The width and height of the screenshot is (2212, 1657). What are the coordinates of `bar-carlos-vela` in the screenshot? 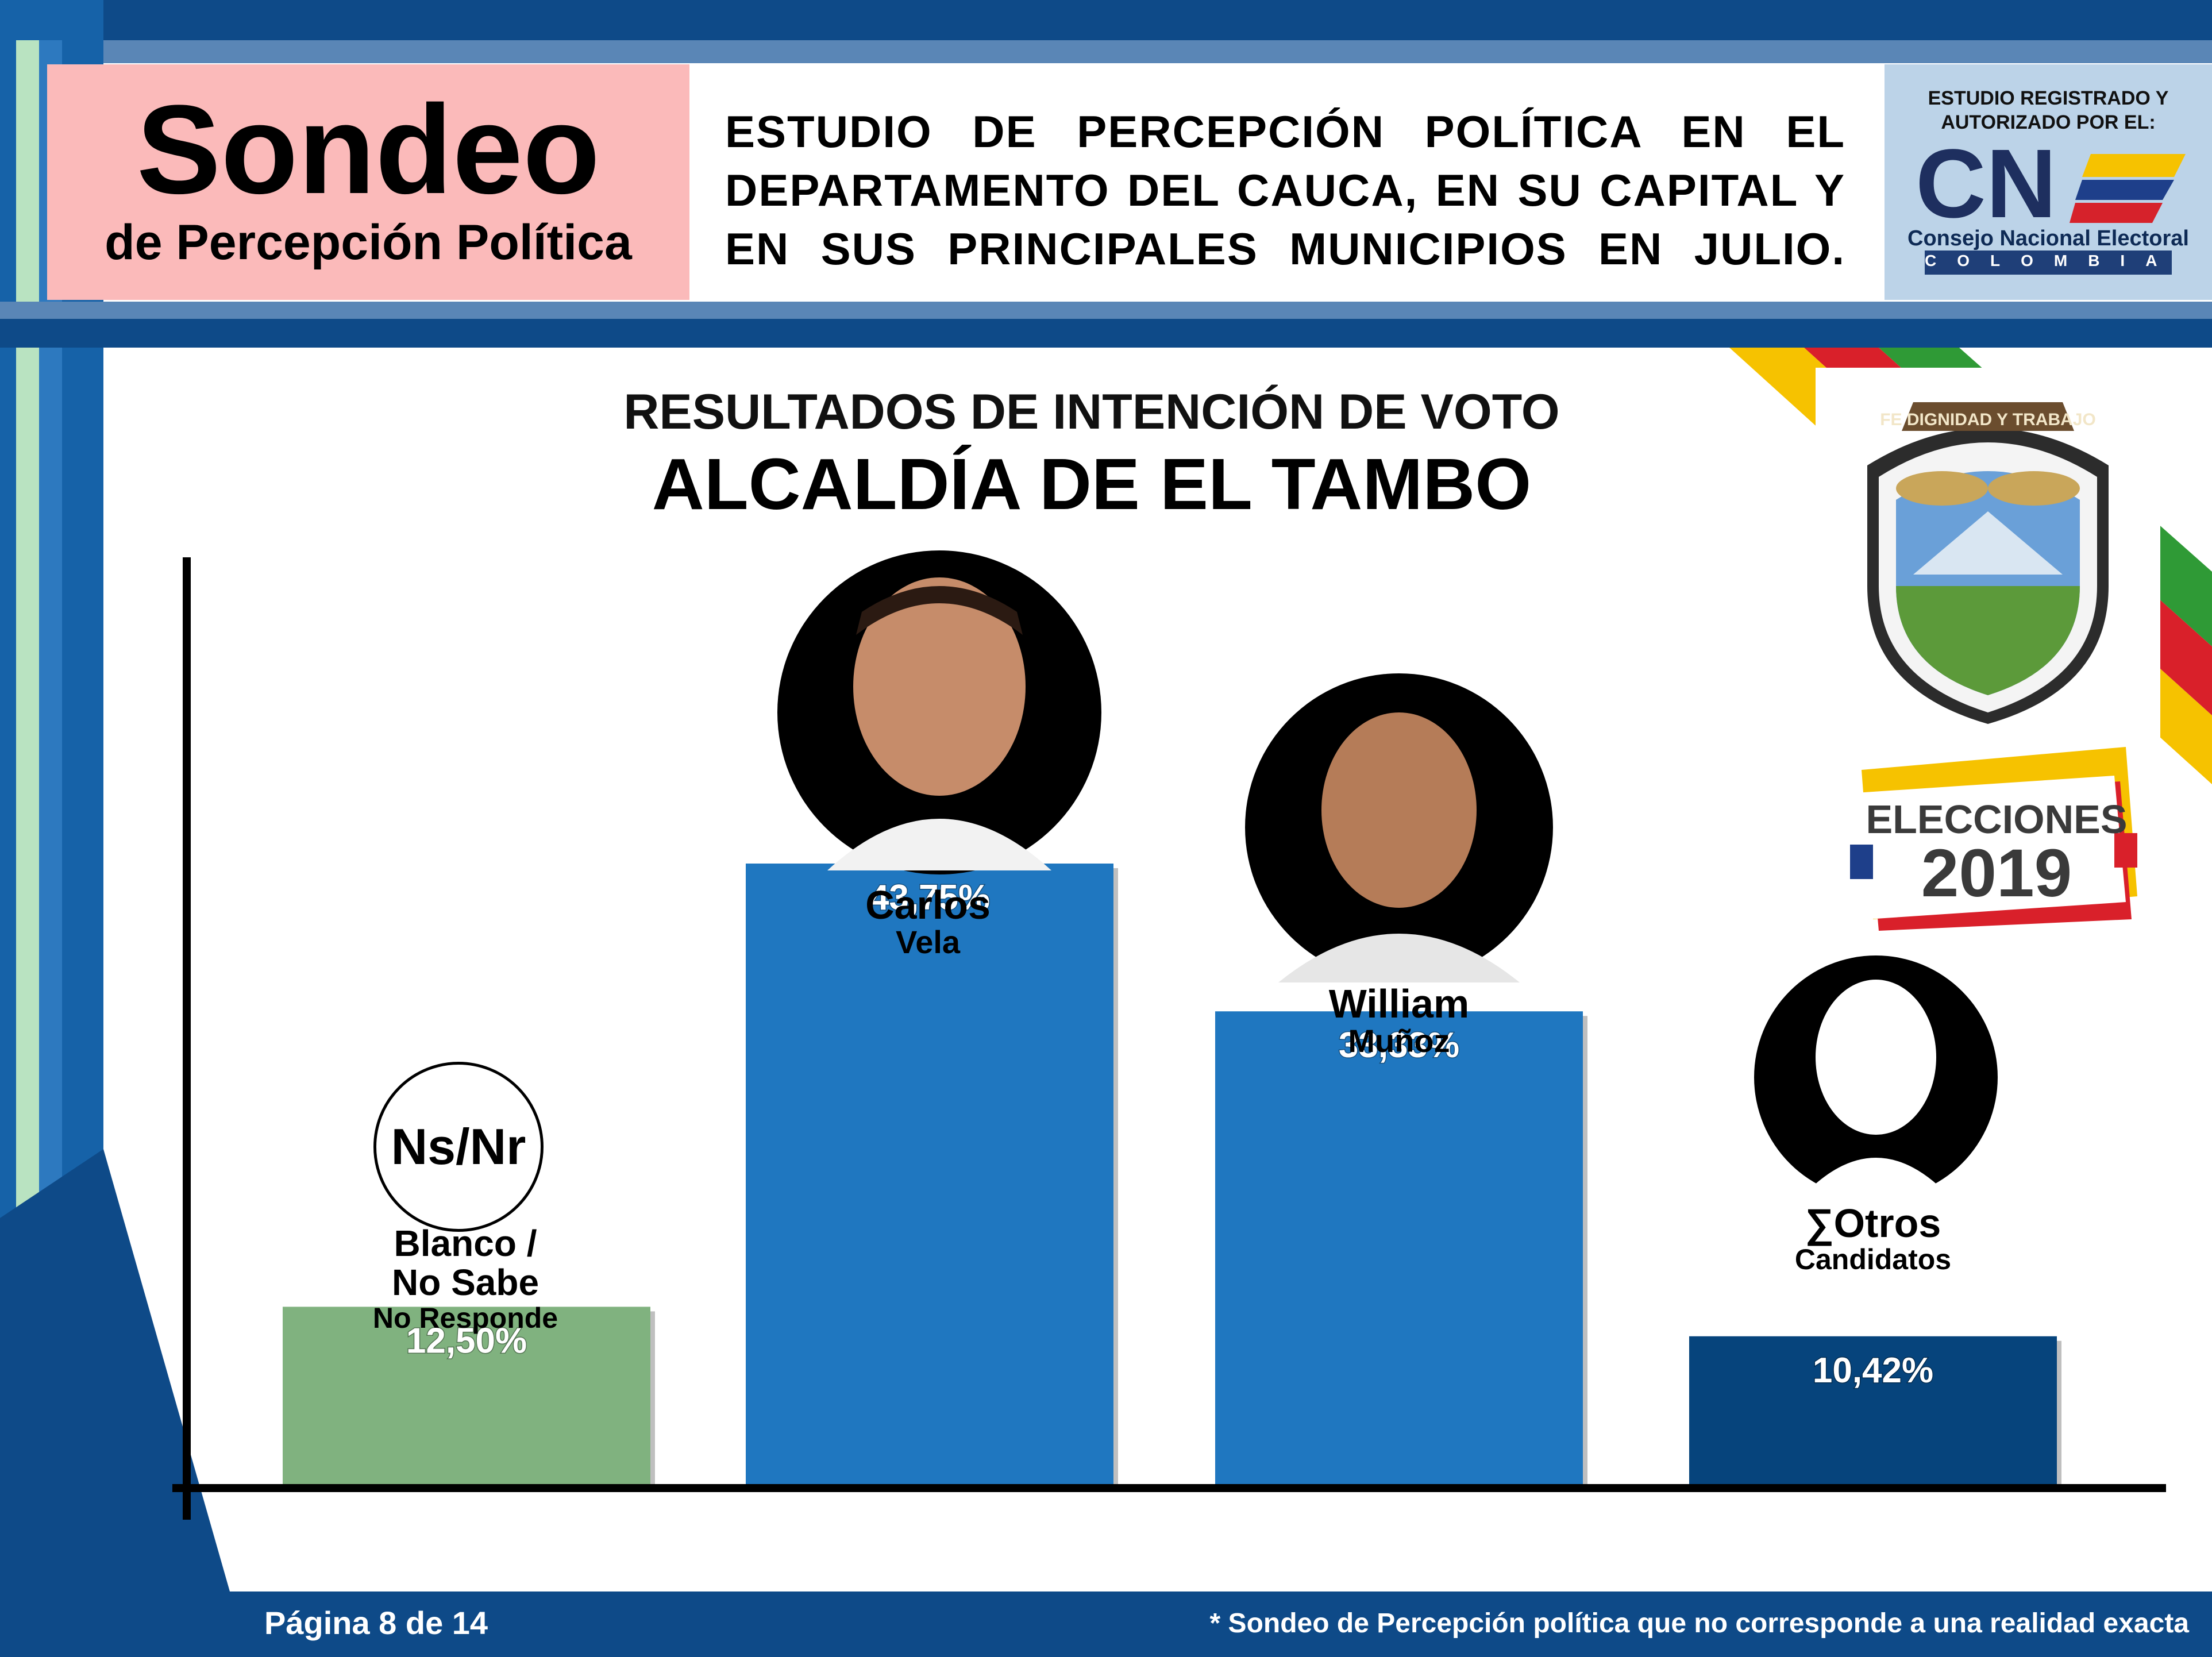 It's located at (929, 1174).